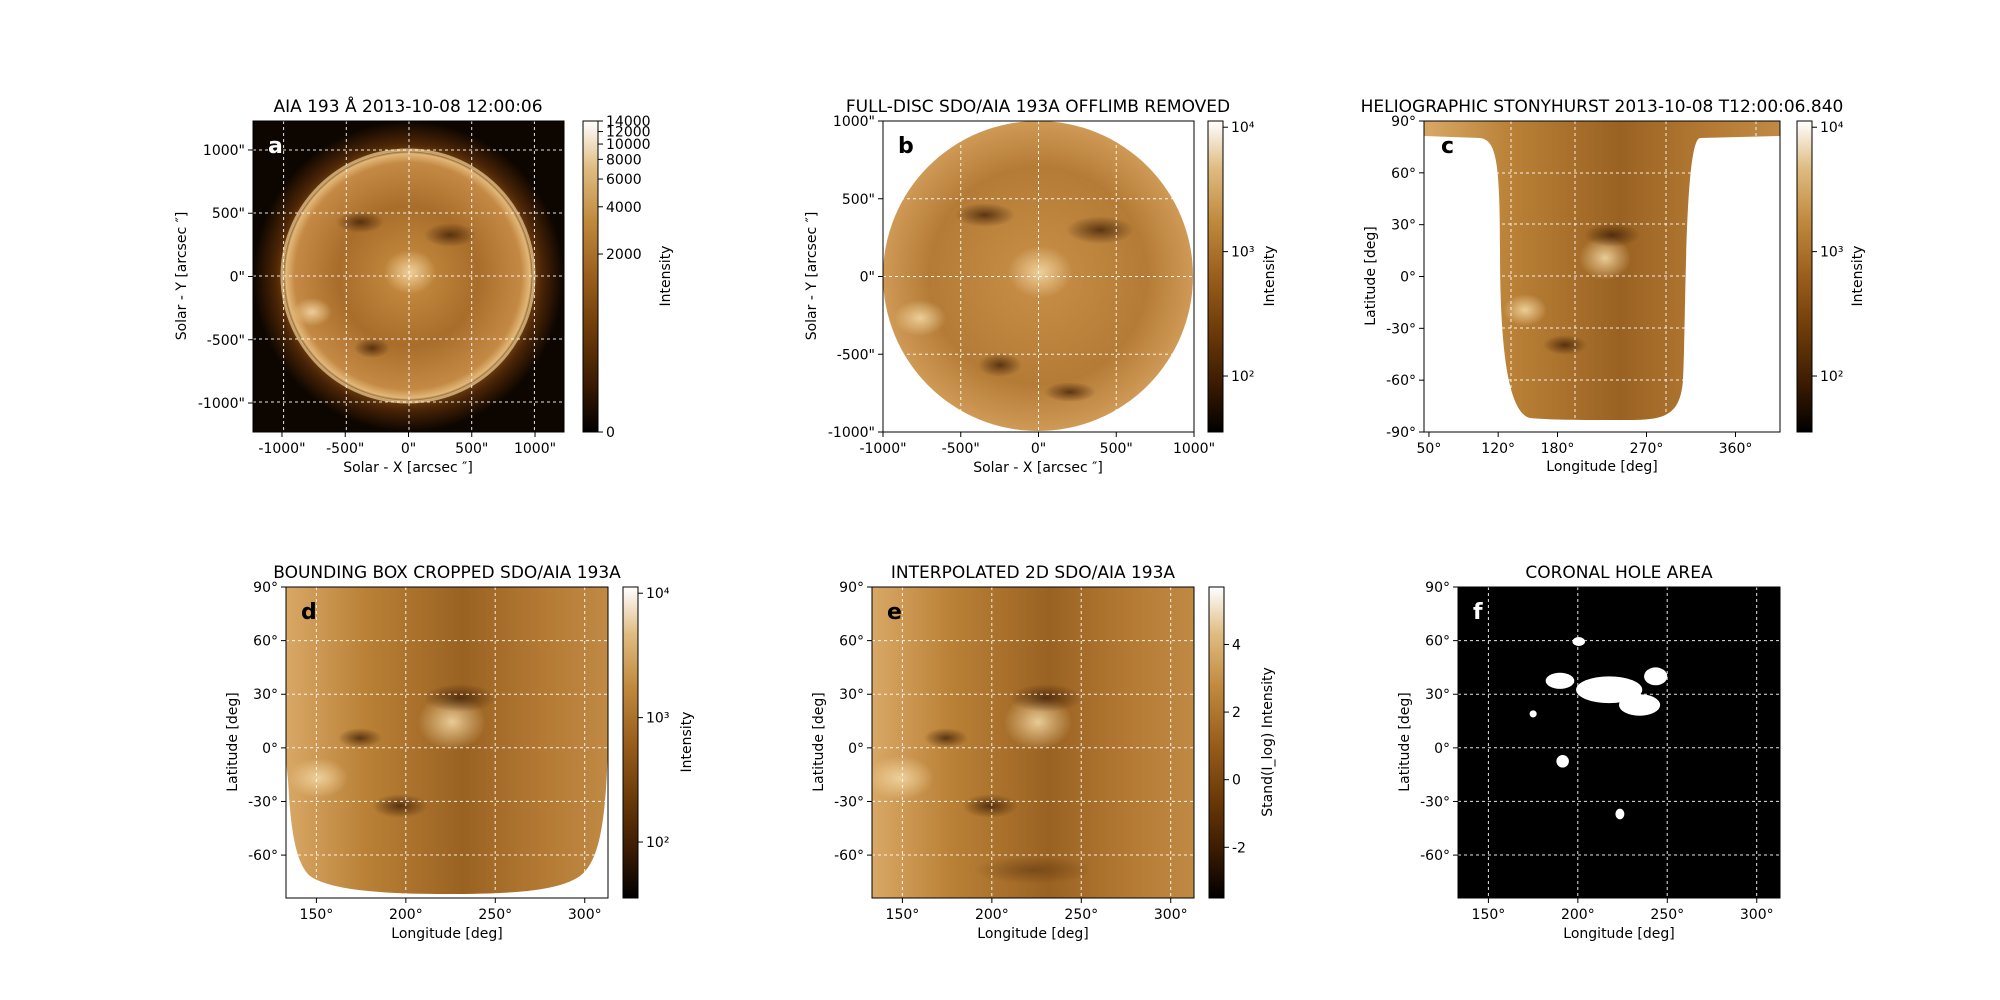  I want to click on panel-e-colorbar, so click(1216, 742).